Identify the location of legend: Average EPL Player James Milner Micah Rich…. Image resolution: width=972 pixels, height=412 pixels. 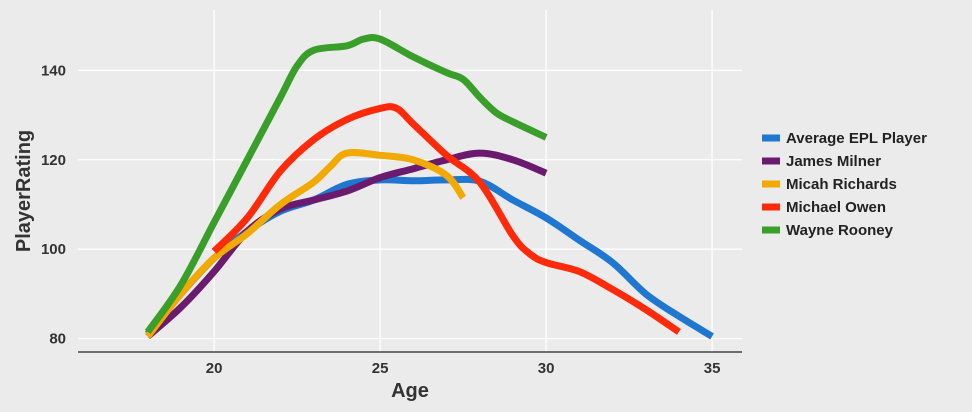
(844, 184).